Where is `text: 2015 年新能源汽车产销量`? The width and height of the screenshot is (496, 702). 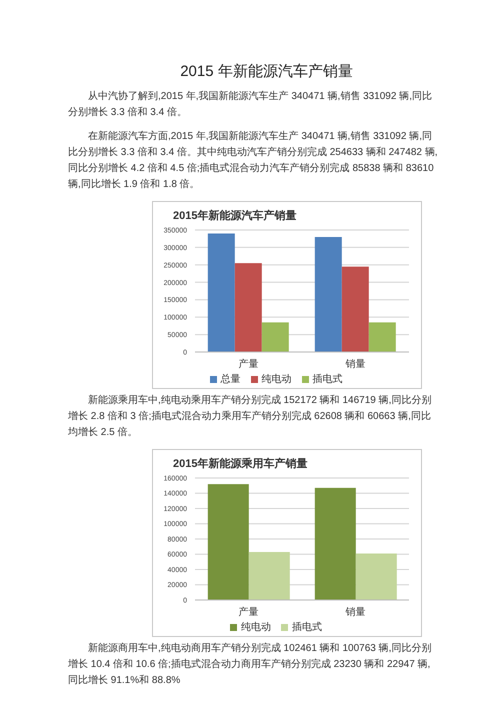
text: 2015 年新能源汽车产销量 is located at coordinates (266, 71).